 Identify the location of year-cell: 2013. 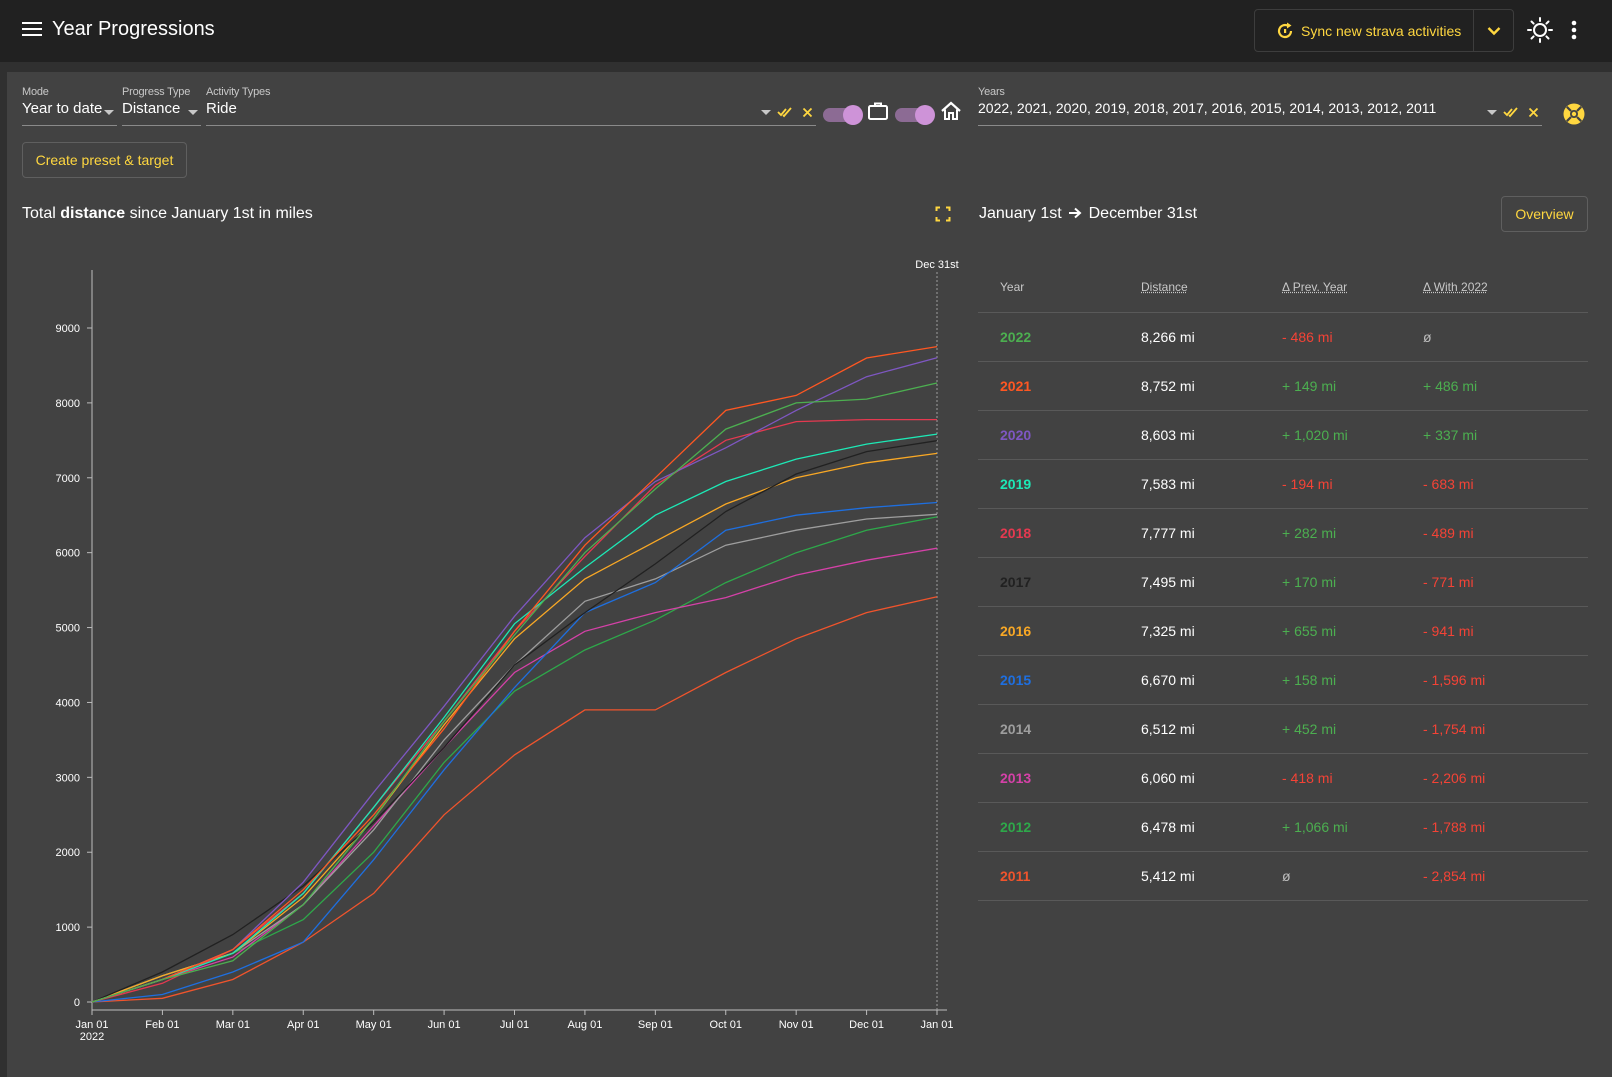
(1048, 778).